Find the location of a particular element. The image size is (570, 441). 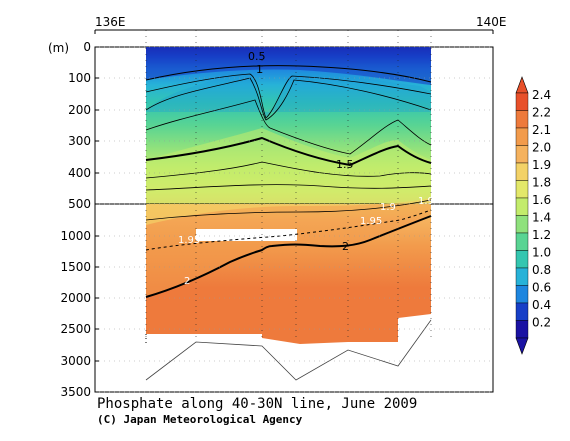

colorbar-label-2.4: 2.4 is located at coordinates (541, 95).